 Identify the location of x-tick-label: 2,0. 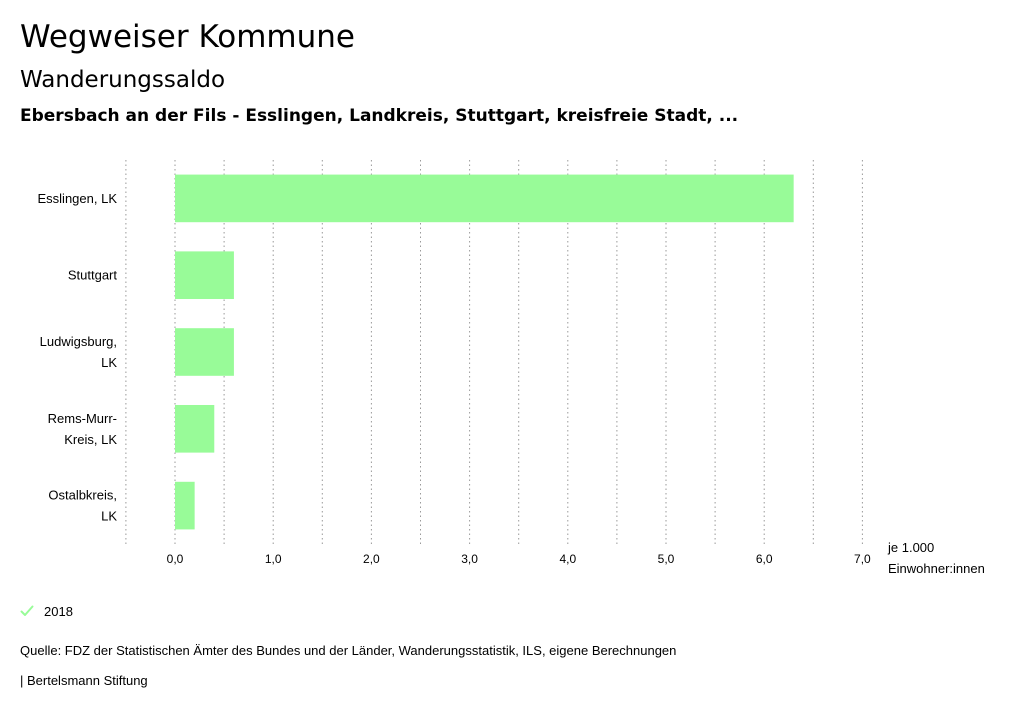
(371, 559).